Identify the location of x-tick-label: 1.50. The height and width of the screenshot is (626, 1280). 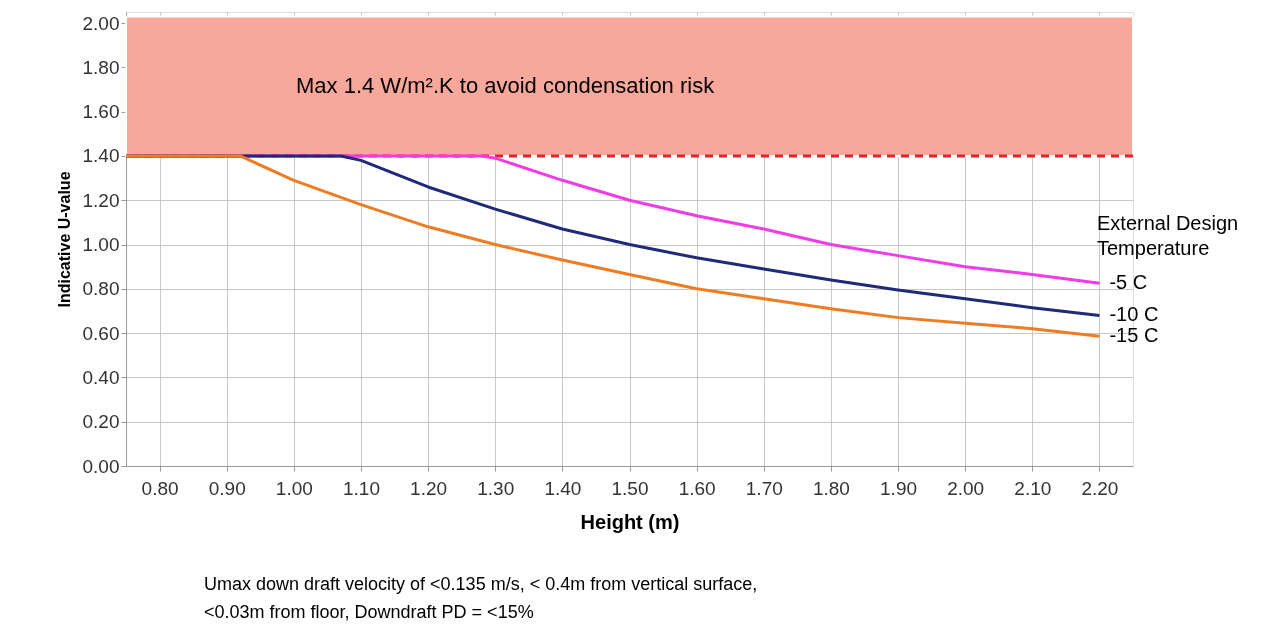
(630, 488).